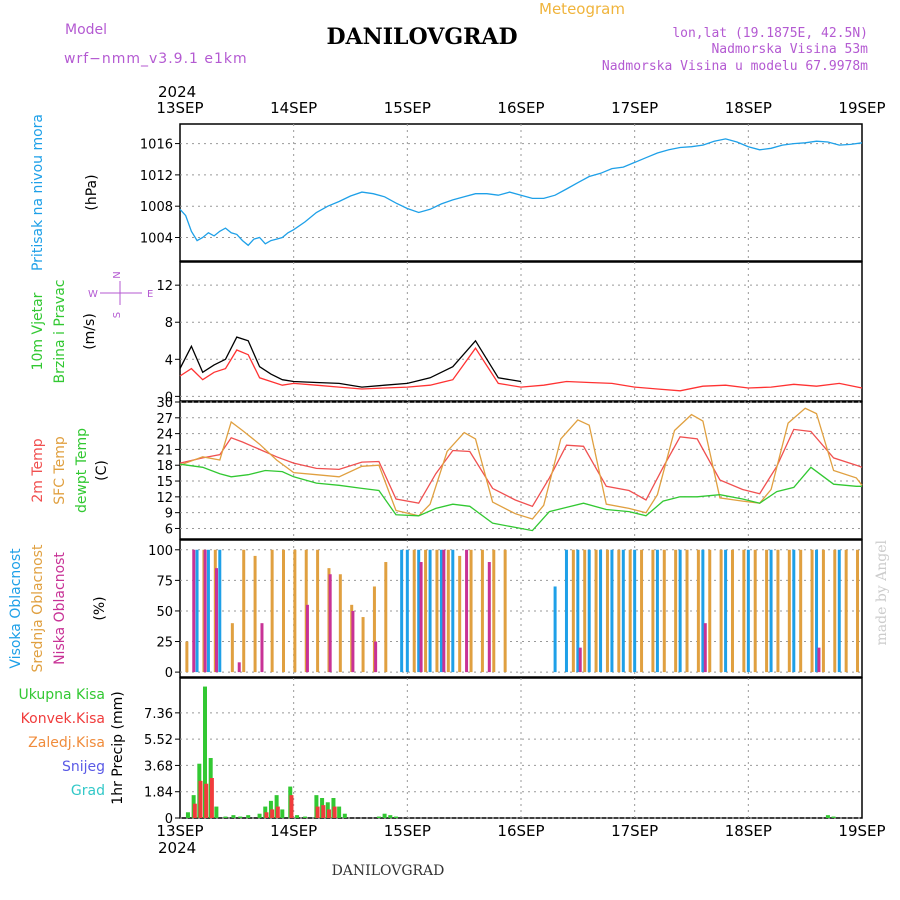  What do you see at coordinates (156, 207) in the screenshot?
I see `pressure-ytick-label: 1008` at bounding box center [156, 207].